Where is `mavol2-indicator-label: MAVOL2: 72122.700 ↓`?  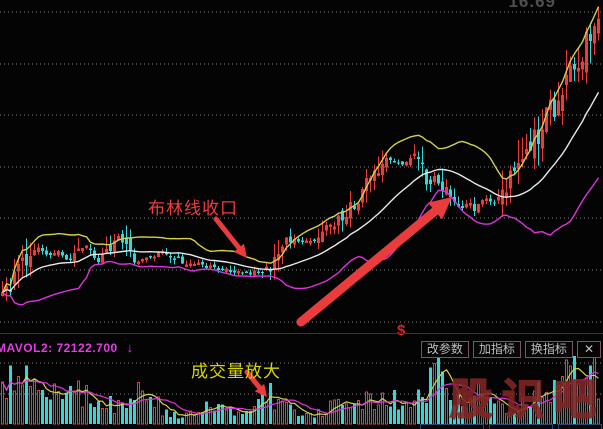 mavol2-indicator-label: MAVOL2: 72122.700 ↓ is located at coordinates (67, 347).